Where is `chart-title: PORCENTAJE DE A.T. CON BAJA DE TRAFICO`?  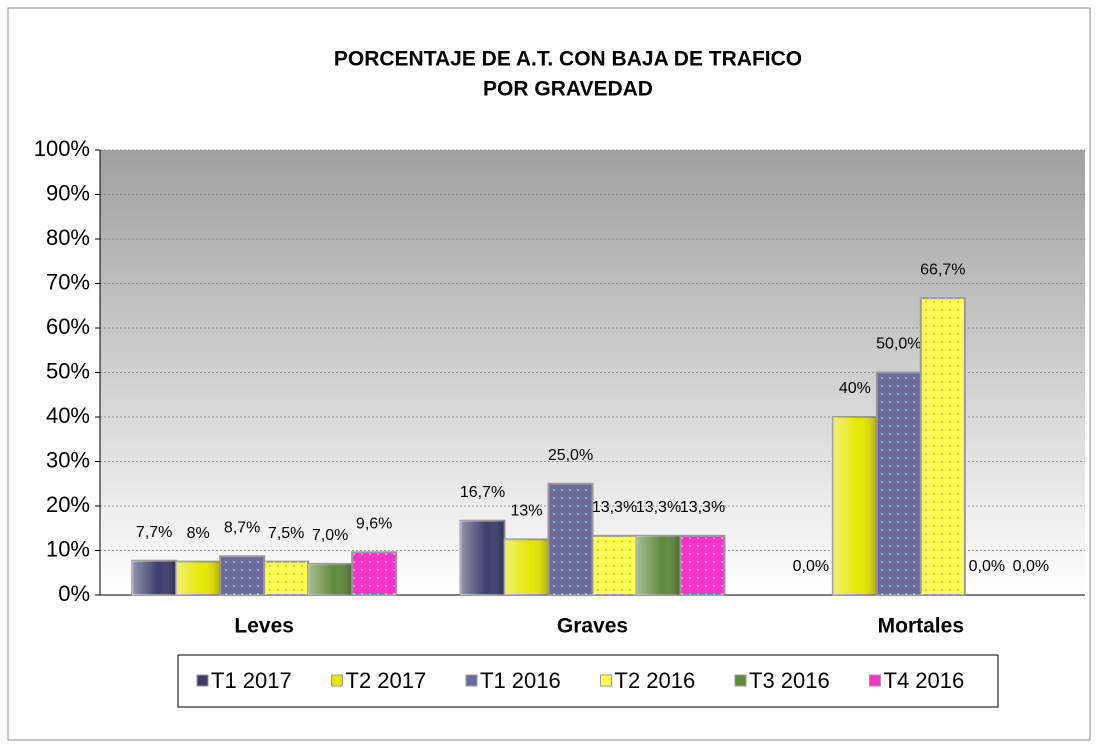
chart-title: PORCENTAJE DE A.T. CON BAJA DE TRAFICO is located at coordinates (568, 59).